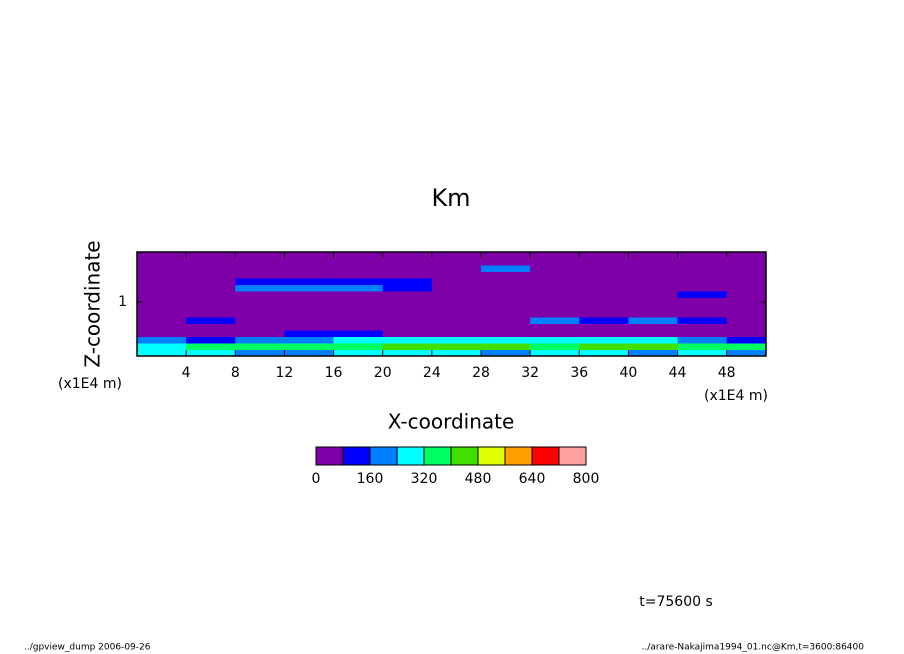 The height and width of the screenshot is (654, 904). I want to click on y-axis-label: Z-coordinate, so click(93, 303).